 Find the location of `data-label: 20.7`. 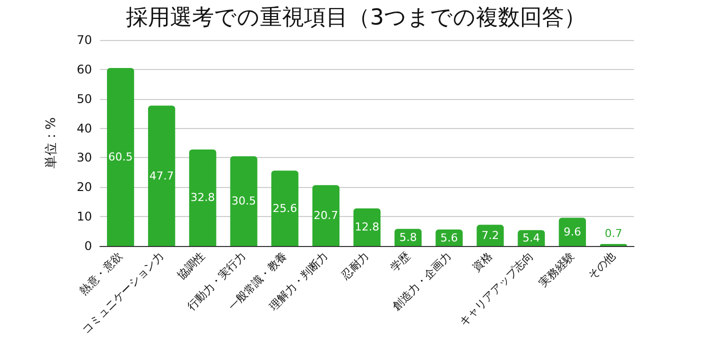

data-label: 20.7 is located at coordinates (326, 215).